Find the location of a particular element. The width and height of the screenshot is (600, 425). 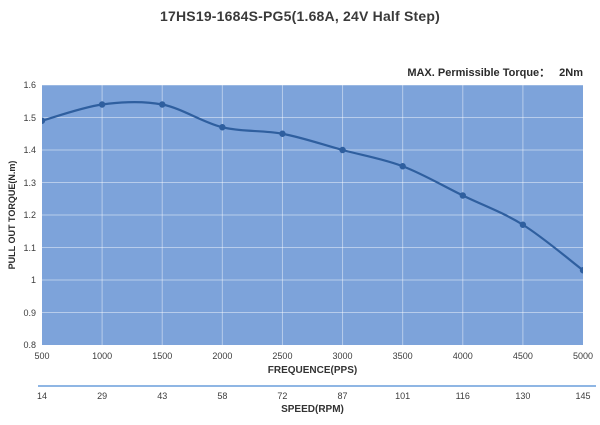

x-tick-label: 1500 is located at coordinates (162, 356).